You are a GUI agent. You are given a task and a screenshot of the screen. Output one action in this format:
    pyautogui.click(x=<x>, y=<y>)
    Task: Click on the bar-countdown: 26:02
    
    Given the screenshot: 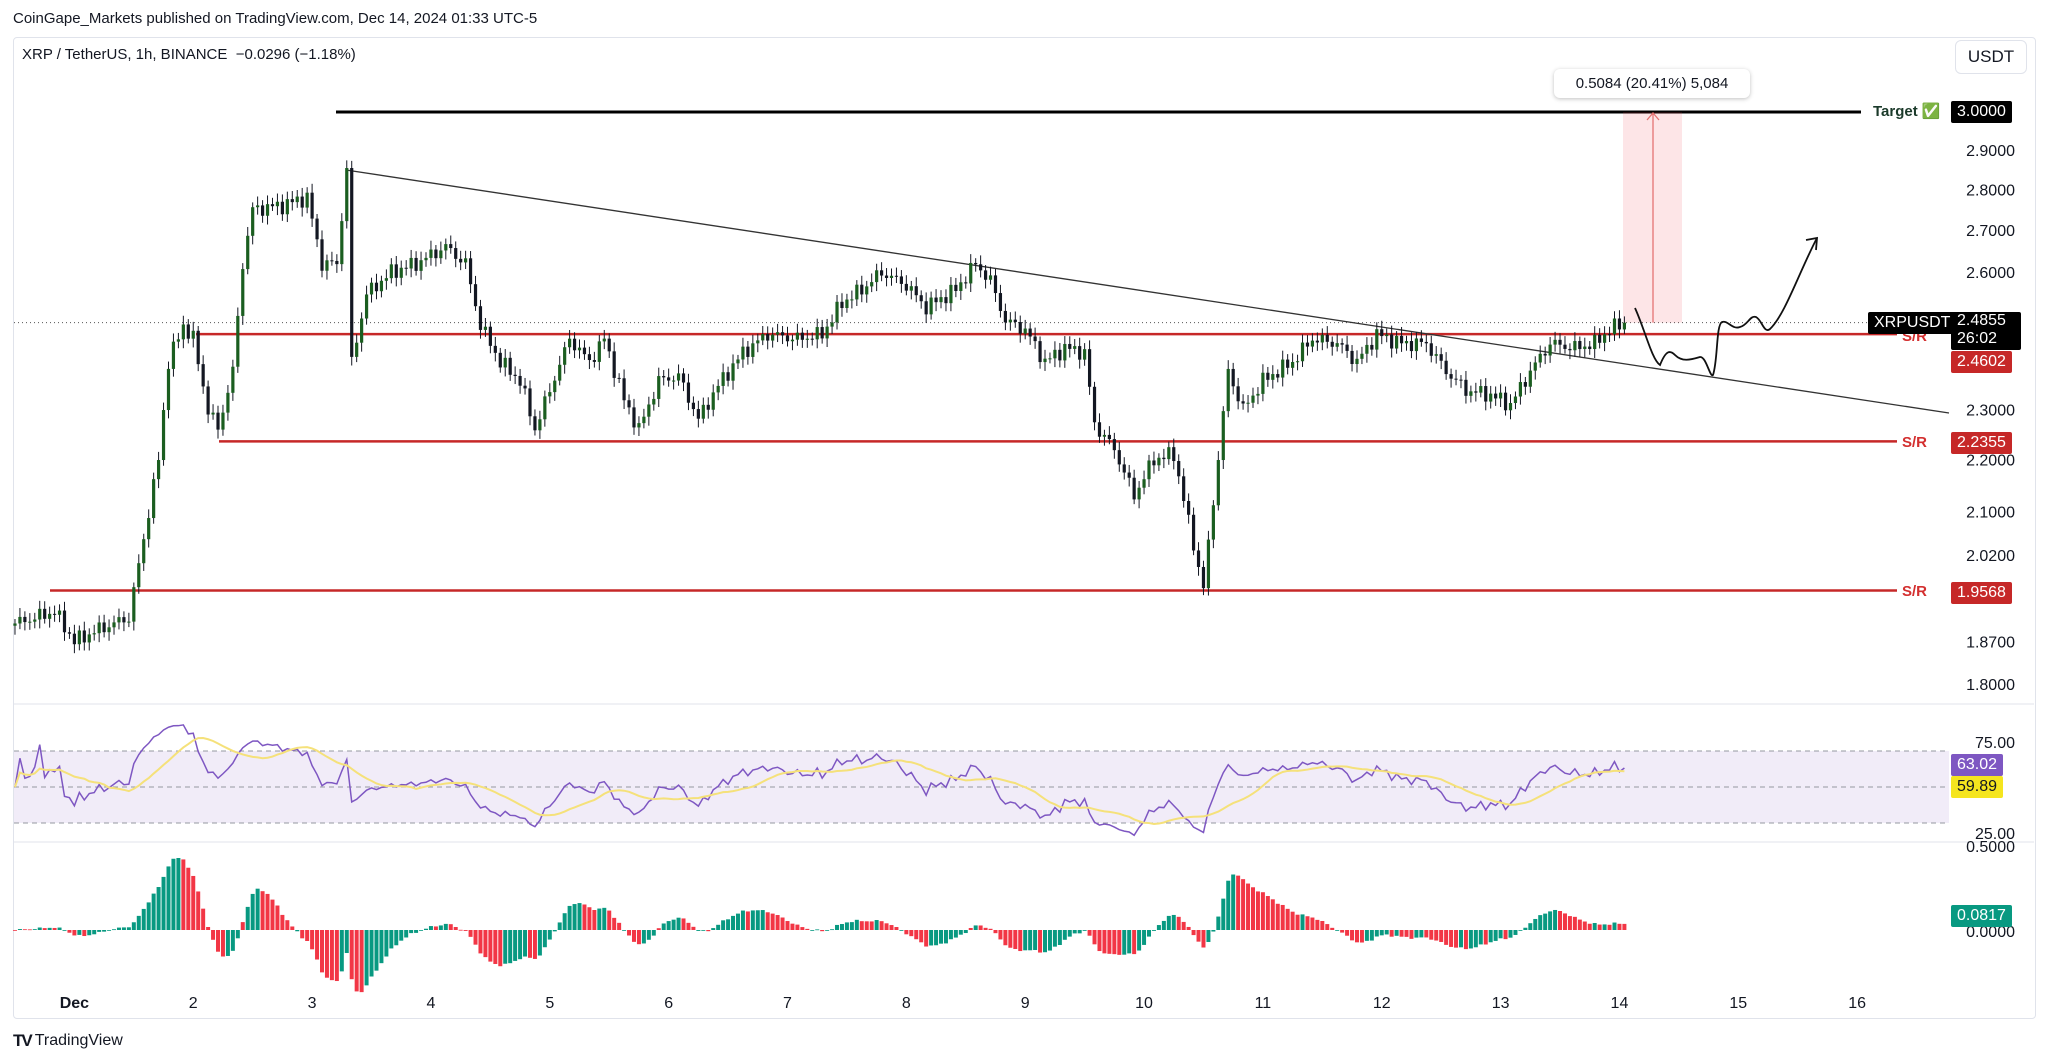 What is the action you would take?
    pyautogui.click(x=1977, y=338)
    